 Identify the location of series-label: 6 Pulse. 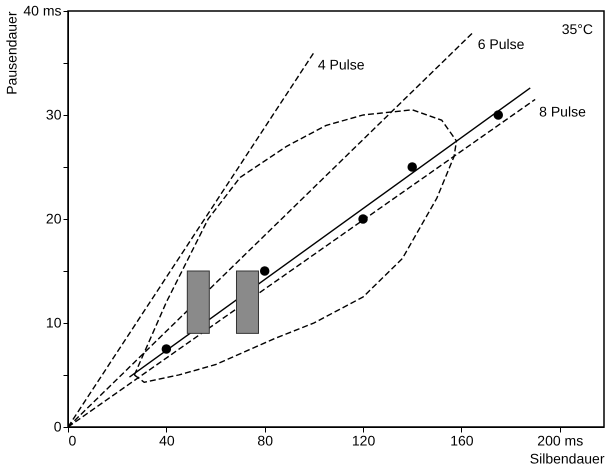
(501, 44).